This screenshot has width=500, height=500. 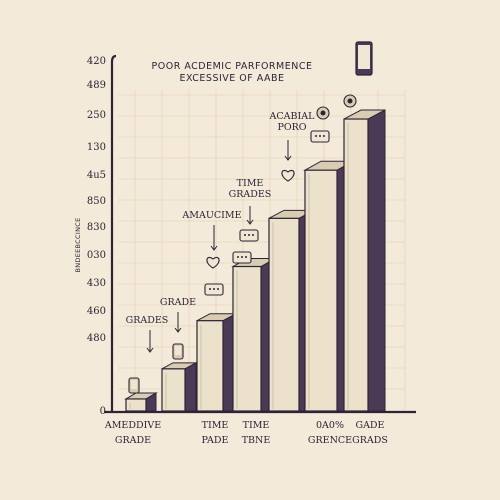 I want to click on annotation-line1: AMAUCIME, so click(x=211, y=215).